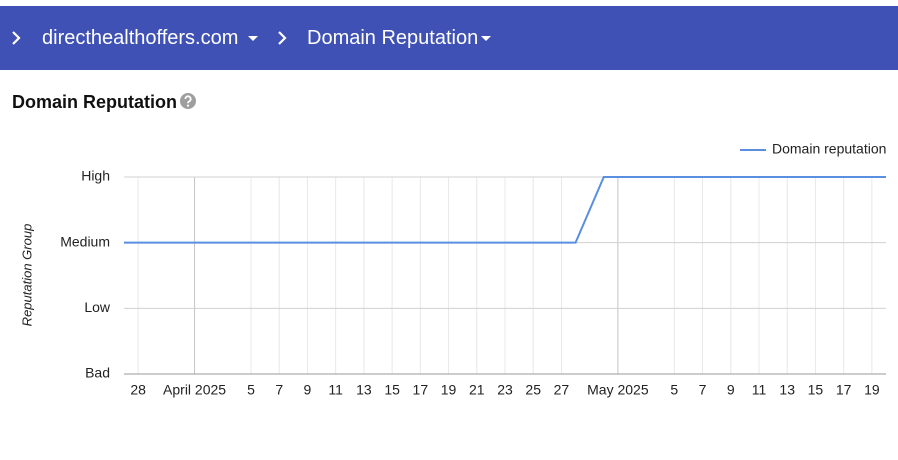  Describe the element at coordinates (477, 390) in the screenshot. I see `x-tick-label: 21` at that location.